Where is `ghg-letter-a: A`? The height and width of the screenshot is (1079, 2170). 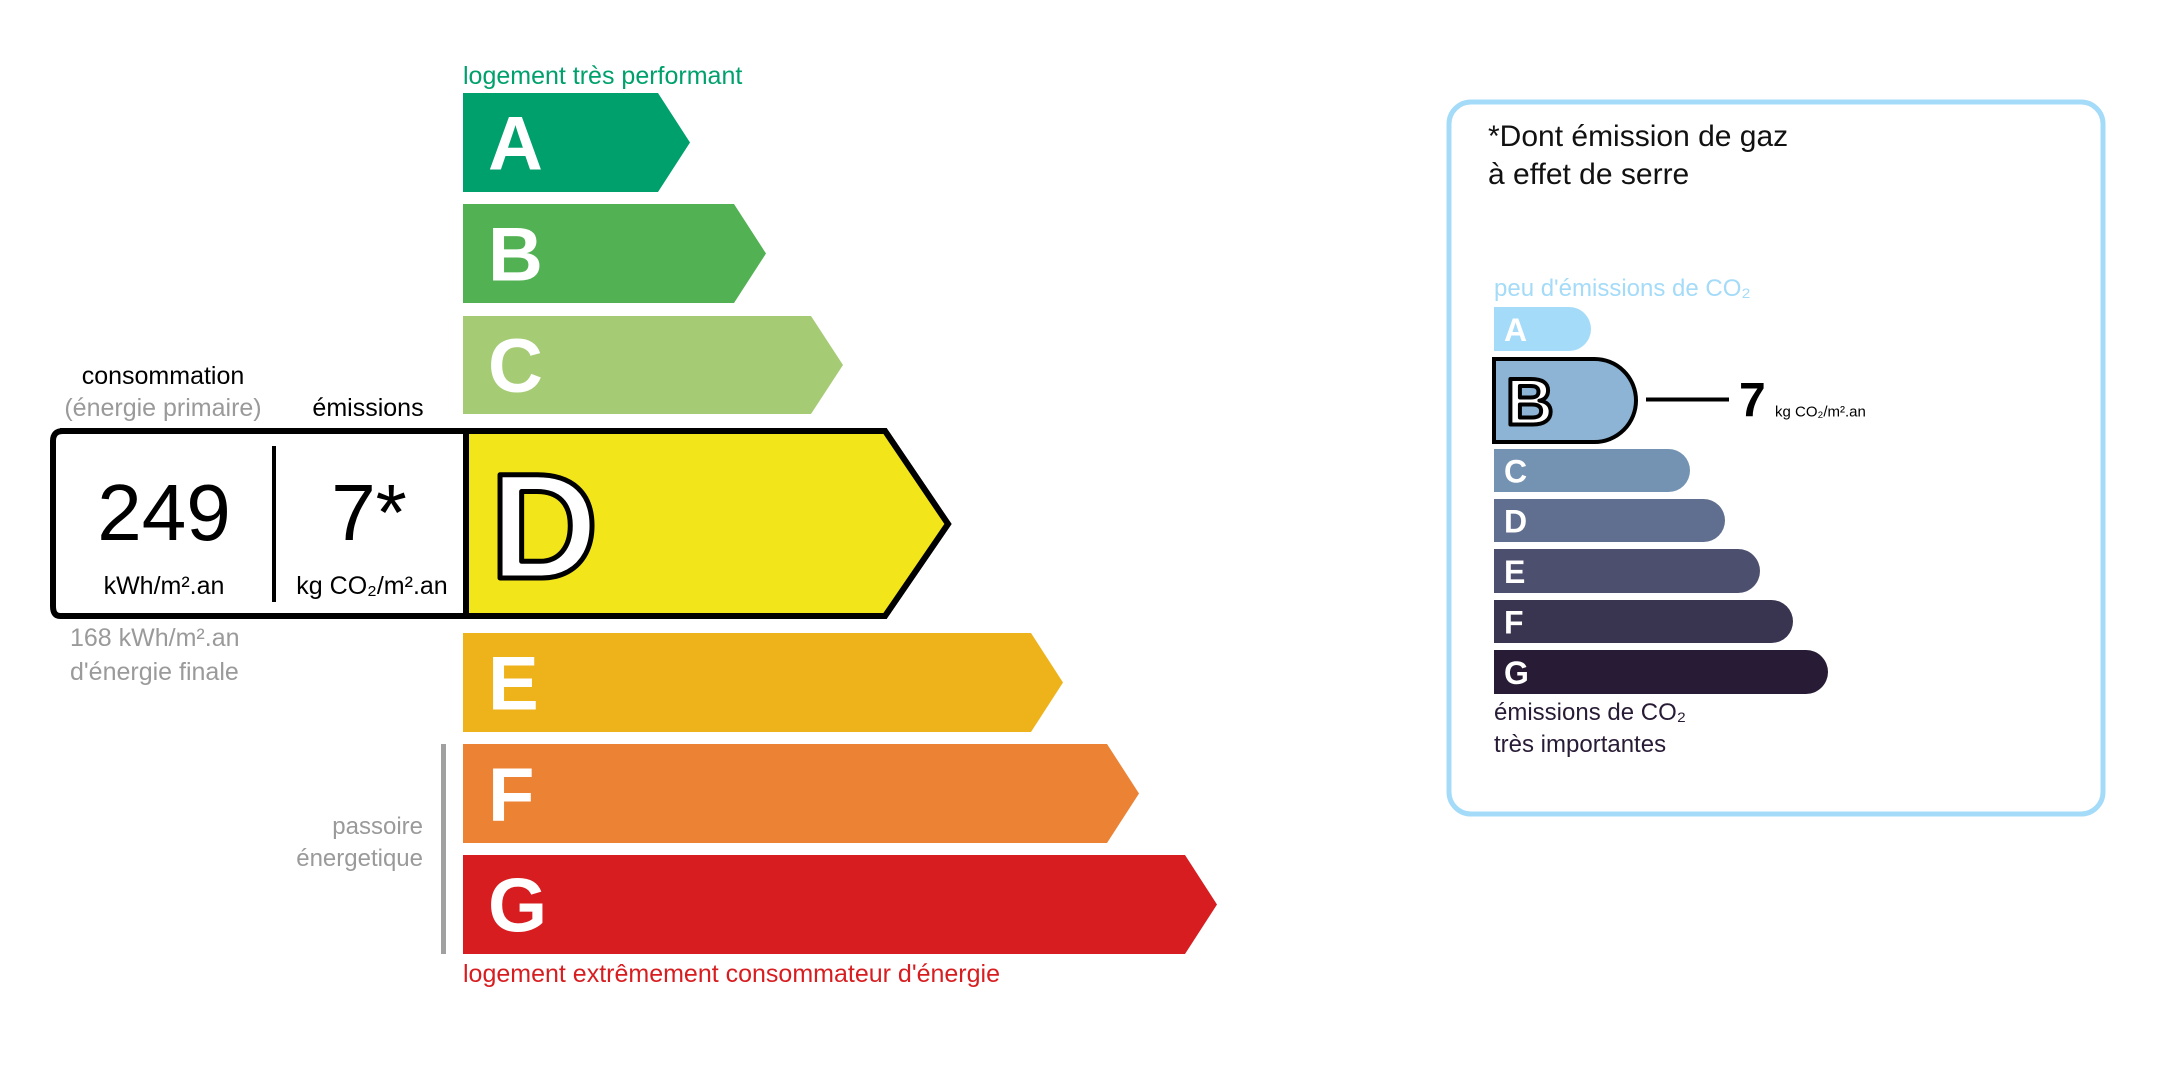 ghg-letter-a: A is located at coordinates (1515, 330).